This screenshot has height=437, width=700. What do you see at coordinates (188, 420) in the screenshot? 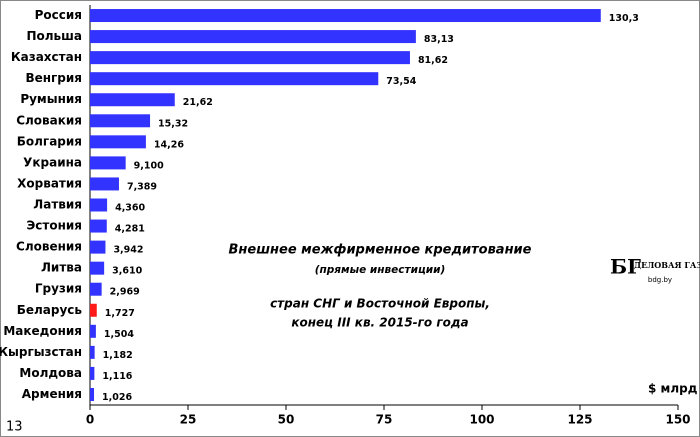
I see `x-tick-label: 25` at bounding box center [188, 420].